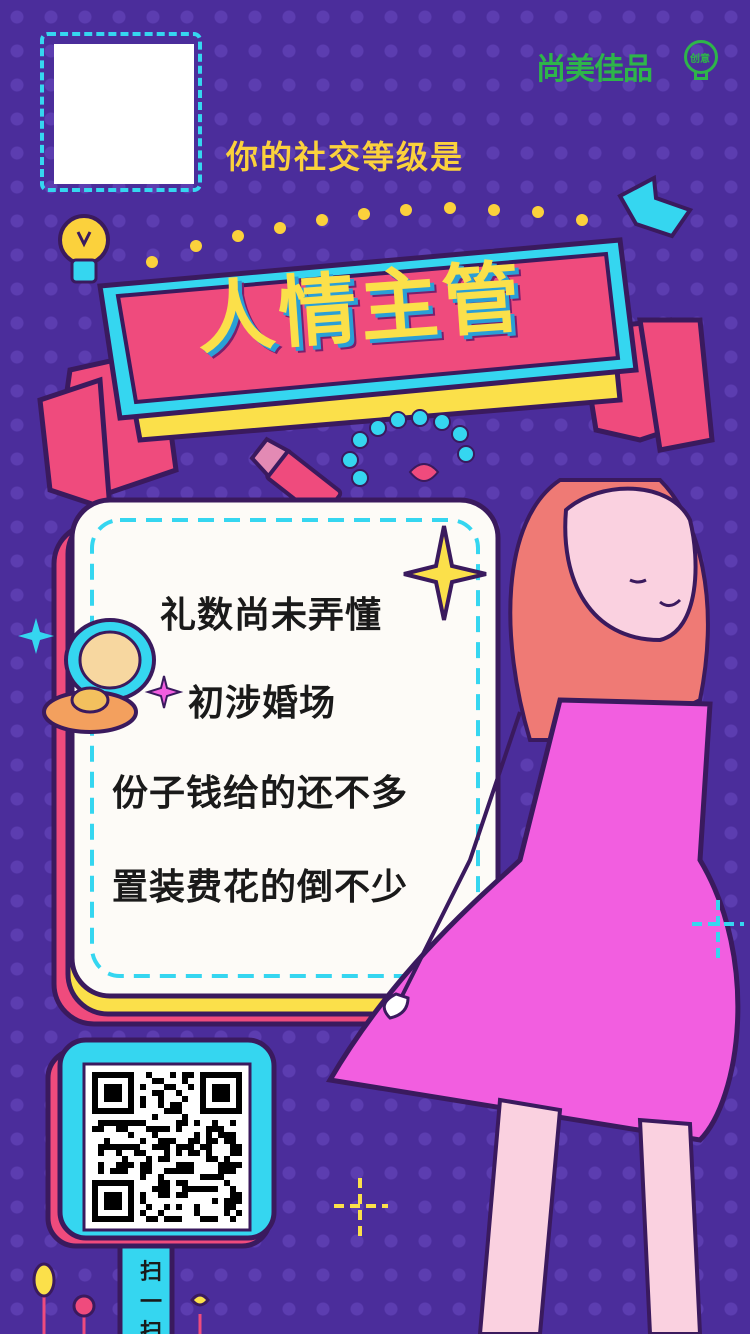  I want to click on card-line: 置装费花的倒不少, so click(260, 887).